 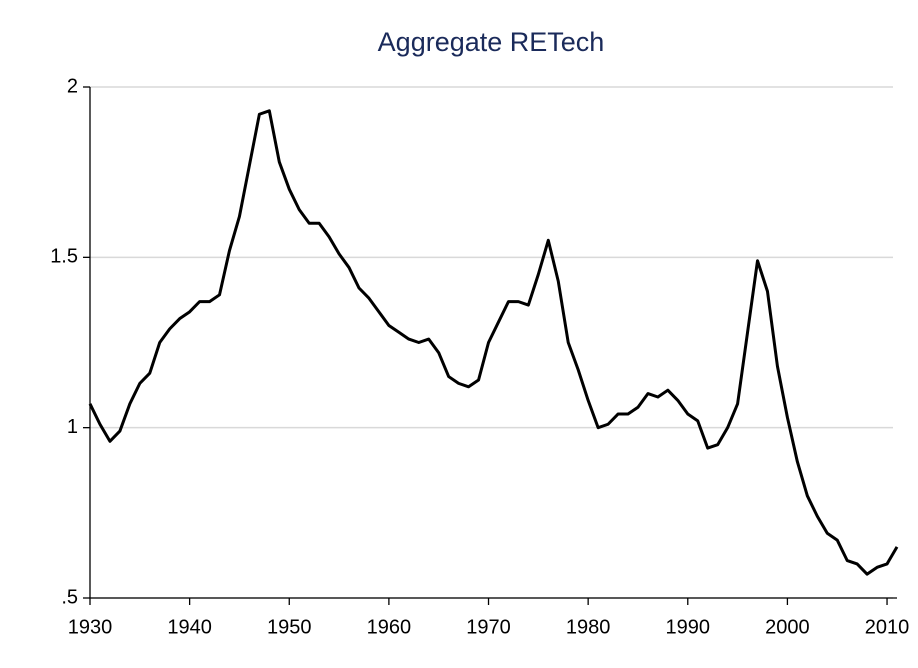 What do you see at coordinates (64, 257) in the screenshot?
I see `y-tick-label: 1.5` at bounding box center [64, 257].